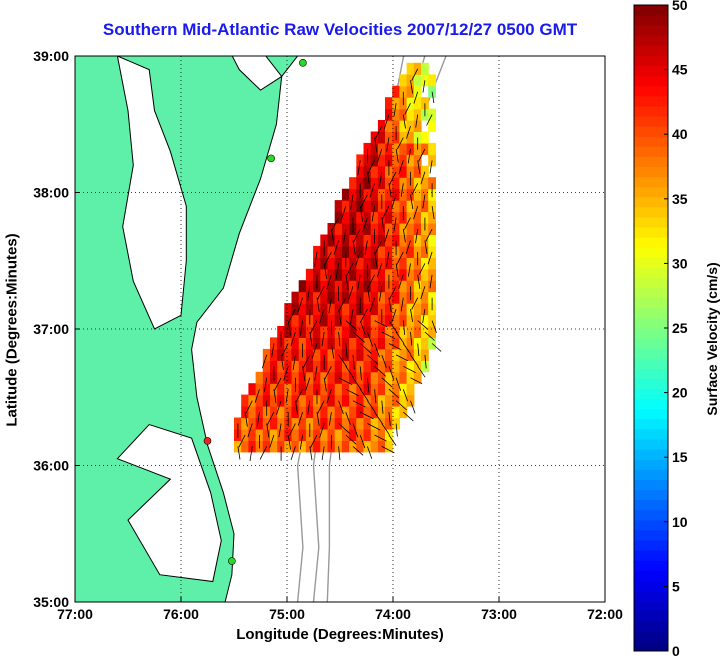 The height and width of the screenshot is (659, 724). I want to click on x-ticks: 77:00 76:00 75:00 74:00 73:00 72:00, so click(340, 609).